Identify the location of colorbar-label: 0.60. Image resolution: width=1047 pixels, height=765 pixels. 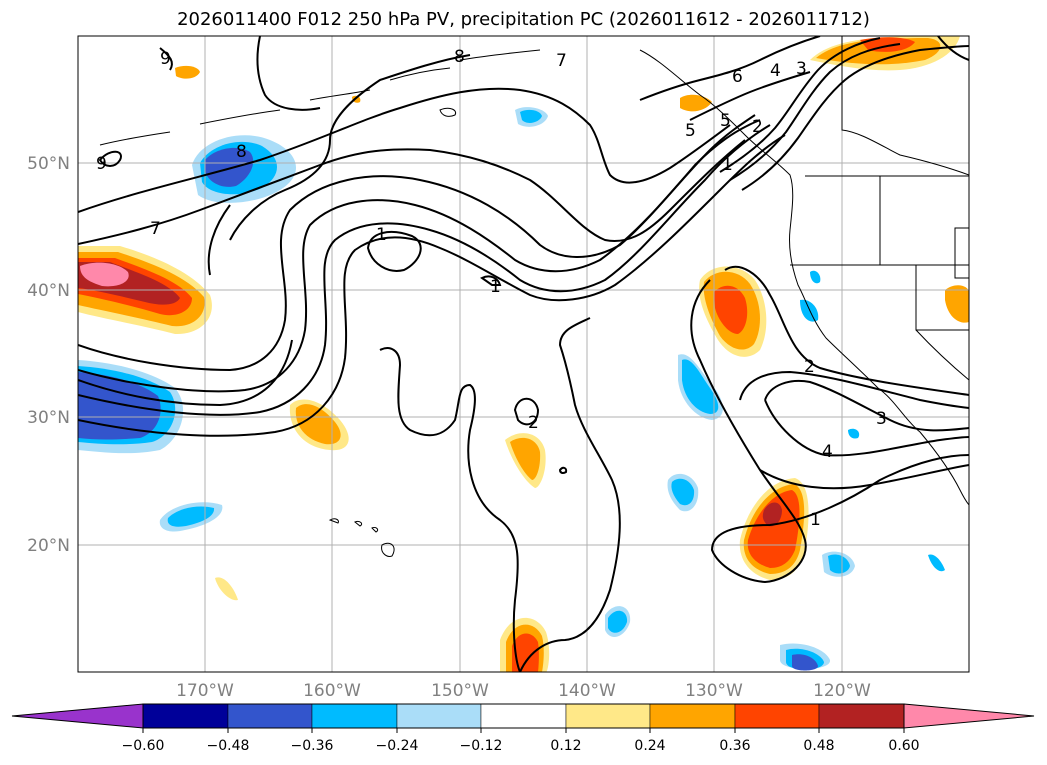
(903, 746).